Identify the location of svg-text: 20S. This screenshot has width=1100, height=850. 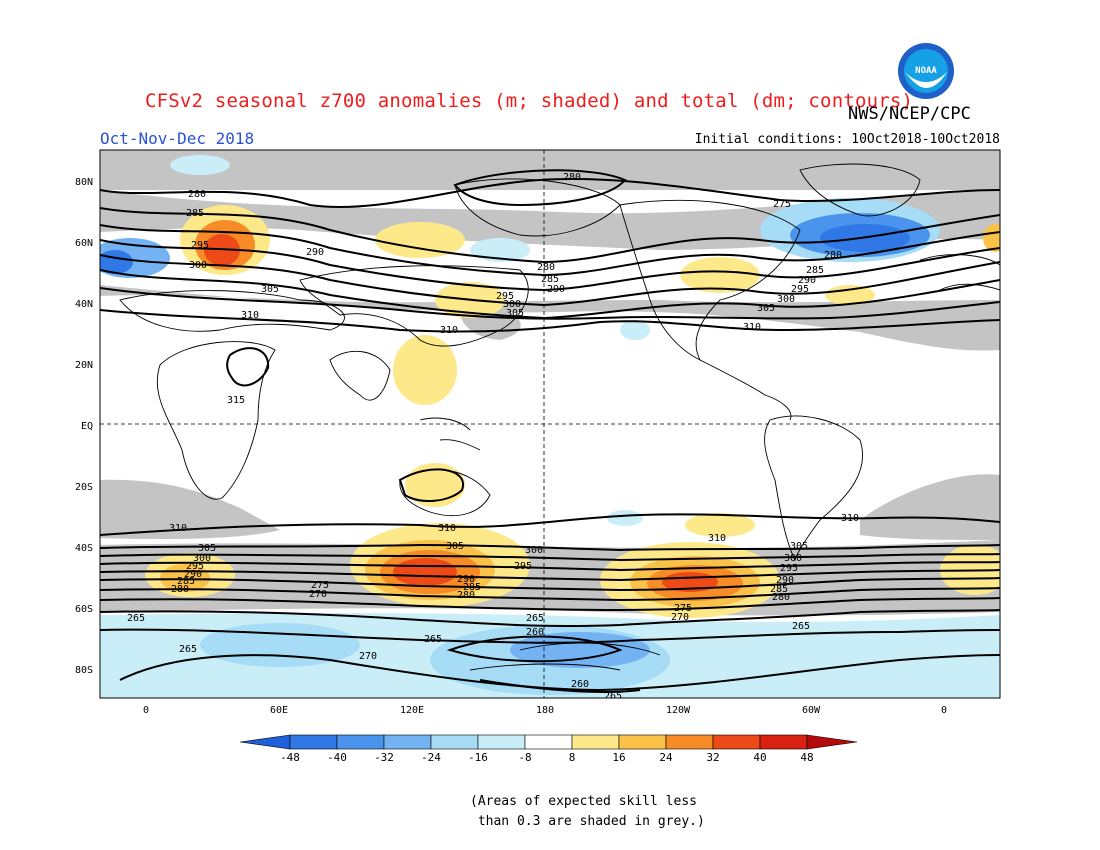
(84, 487).